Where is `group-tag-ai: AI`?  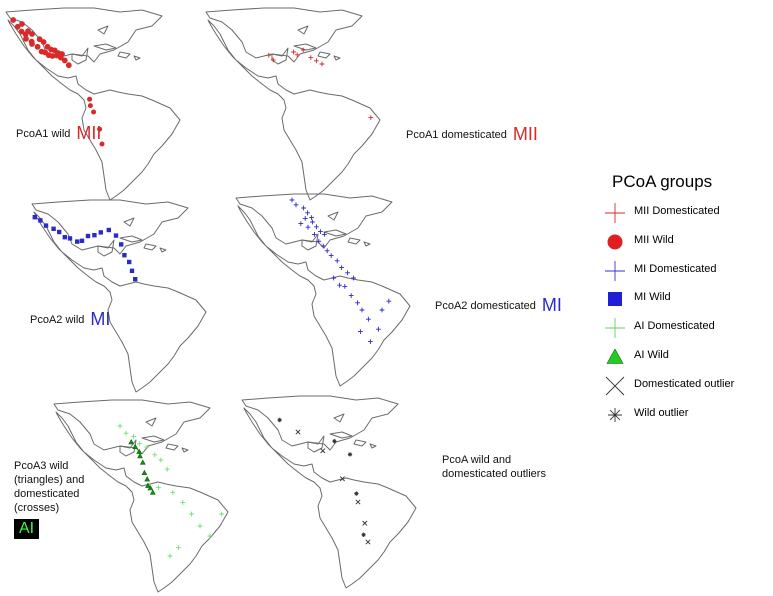 group-tag-ai: AI is located at coordinates (27, 529).